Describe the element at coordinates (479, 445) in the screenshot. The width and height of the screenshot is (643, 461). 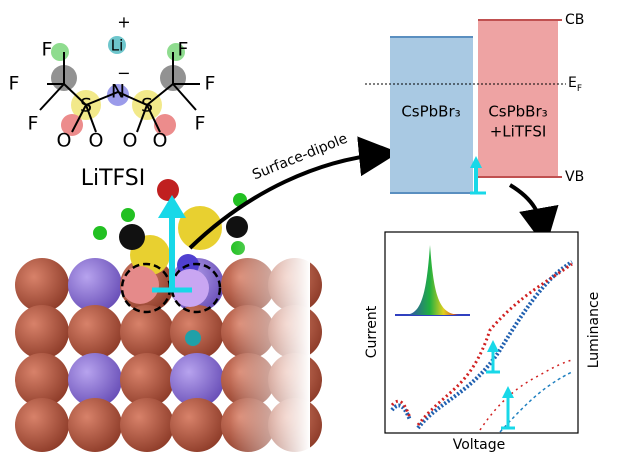
I see `x-axis-label: Voltage` at that location.